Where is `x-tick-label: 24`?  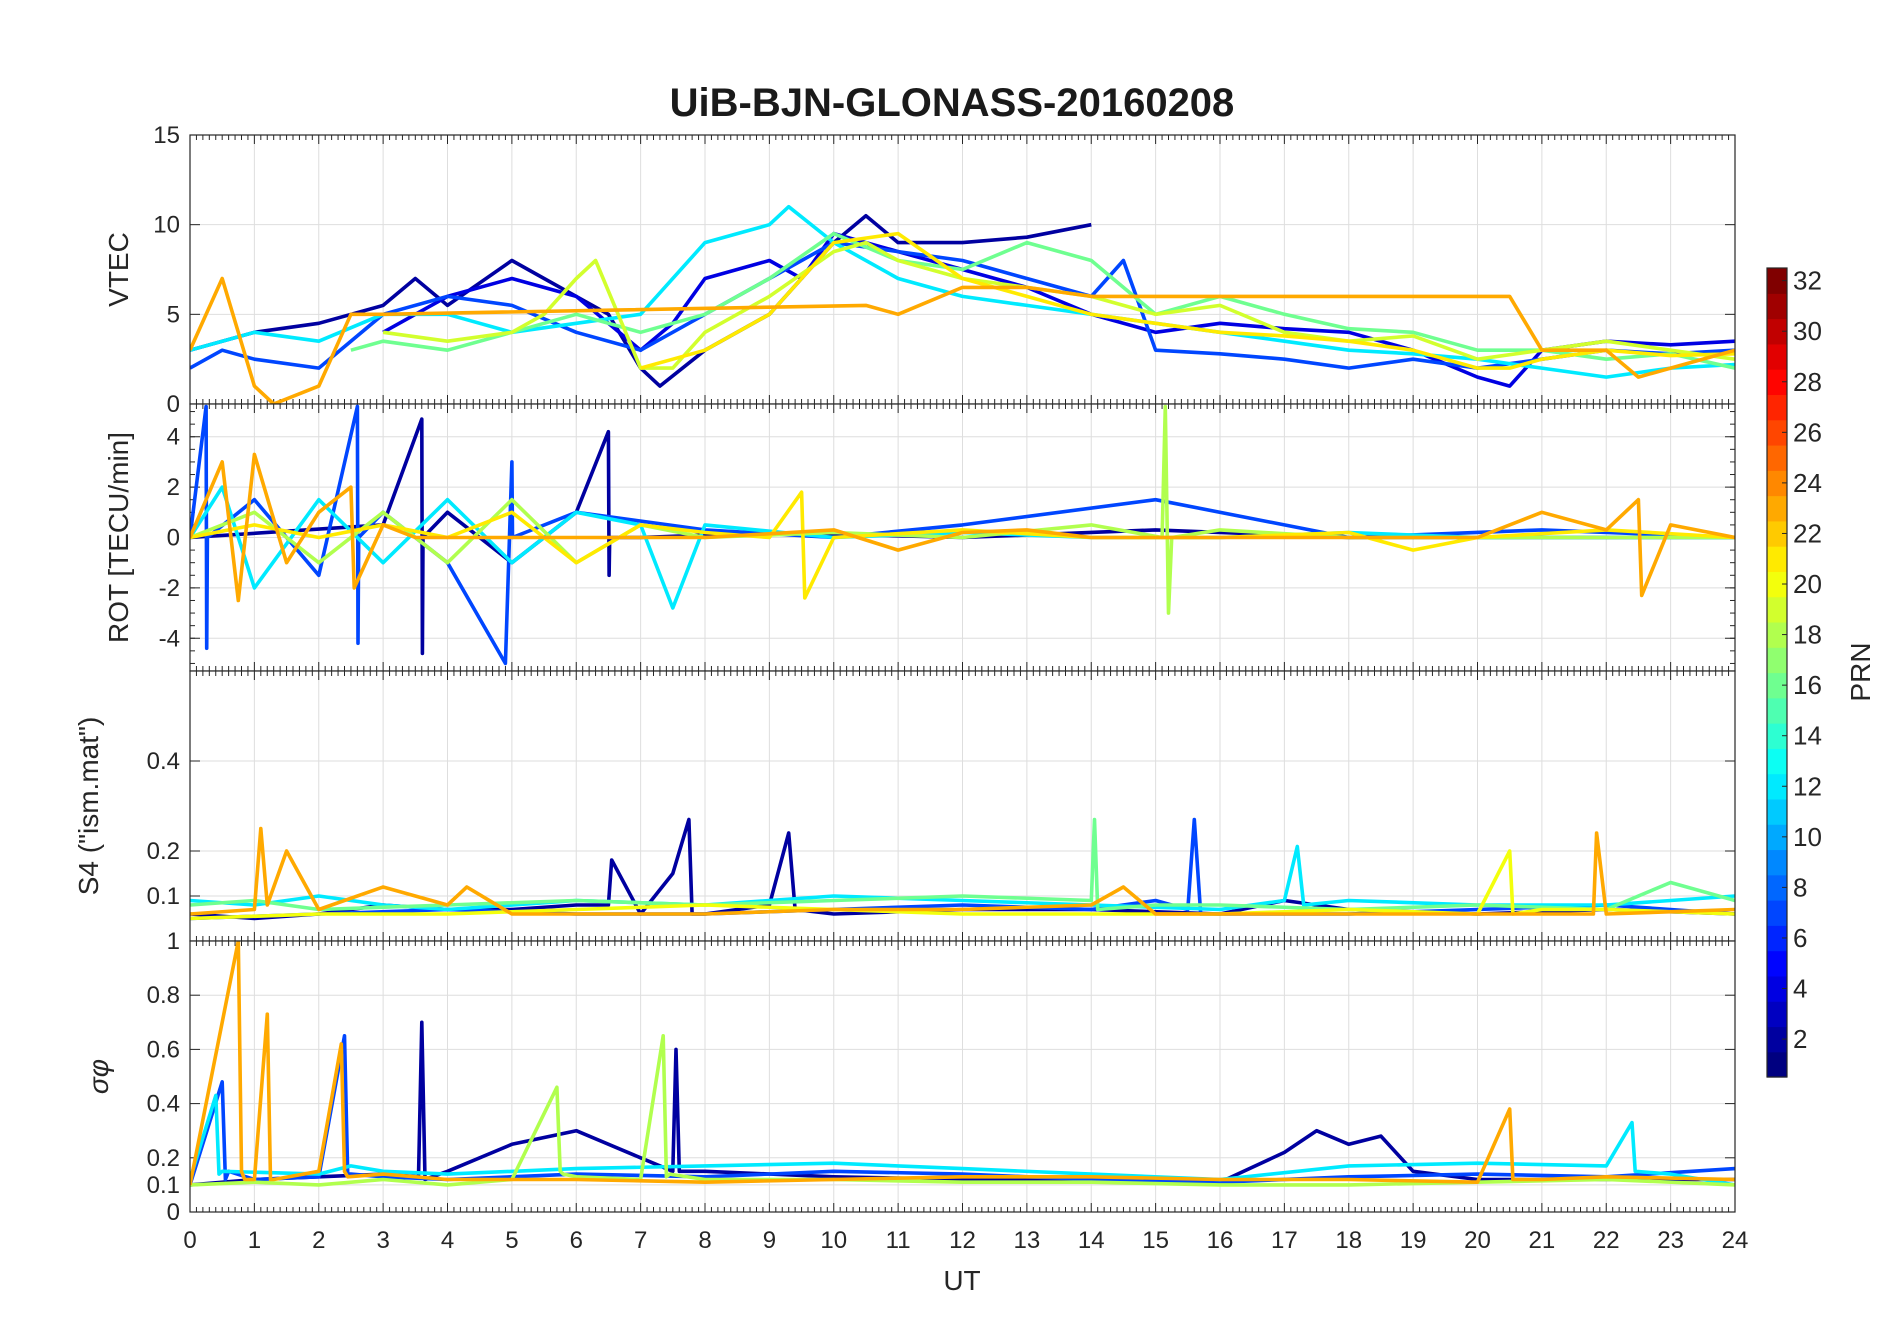
x-tick-label: 24 is located at coordinates (1735, 1240).